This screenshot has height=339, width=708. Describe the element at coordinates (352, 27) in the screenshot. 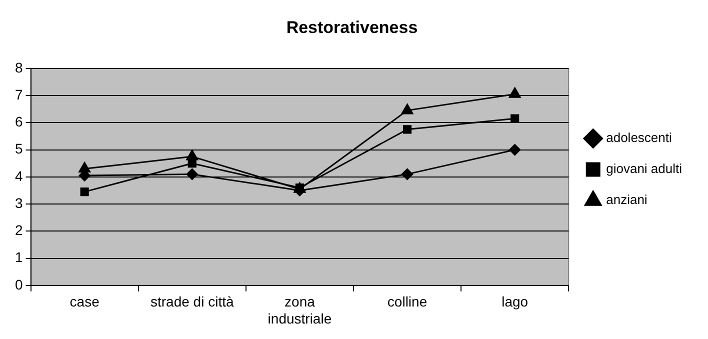

I see `chart-title: Restorativeness` at that location.